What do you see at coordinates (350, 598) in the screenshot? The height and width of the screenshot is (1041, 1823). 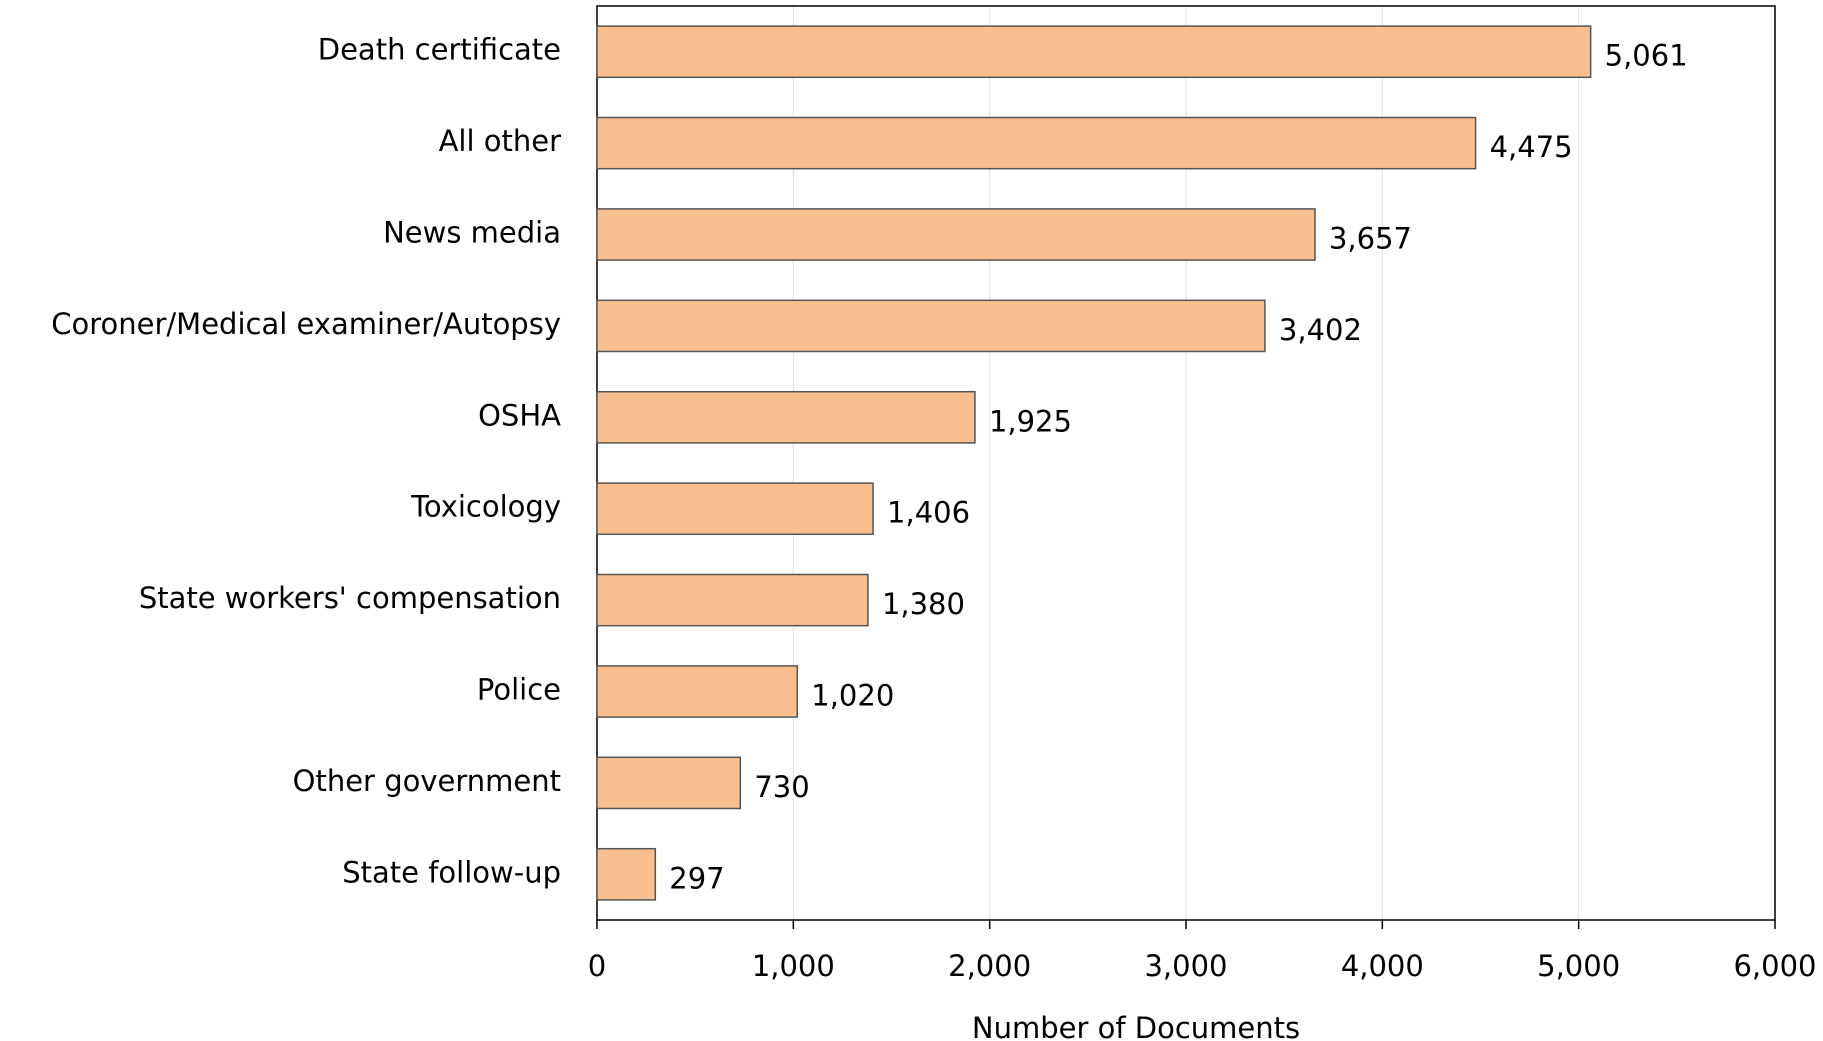 I see `y-tick-label: State workers' compensation` at bounding box center [350, 598].